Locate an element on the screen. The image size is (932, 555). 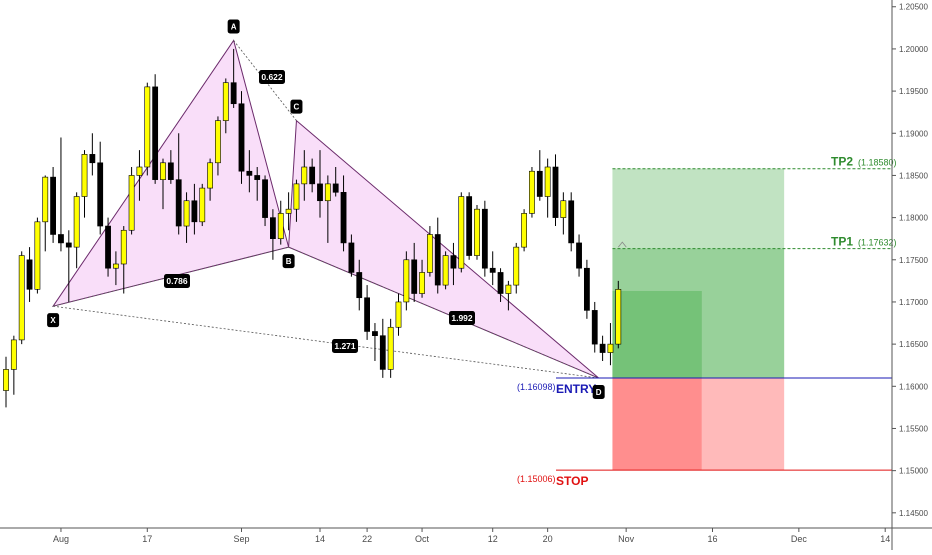
point-label-text: A is located at coordinates (234, 26).